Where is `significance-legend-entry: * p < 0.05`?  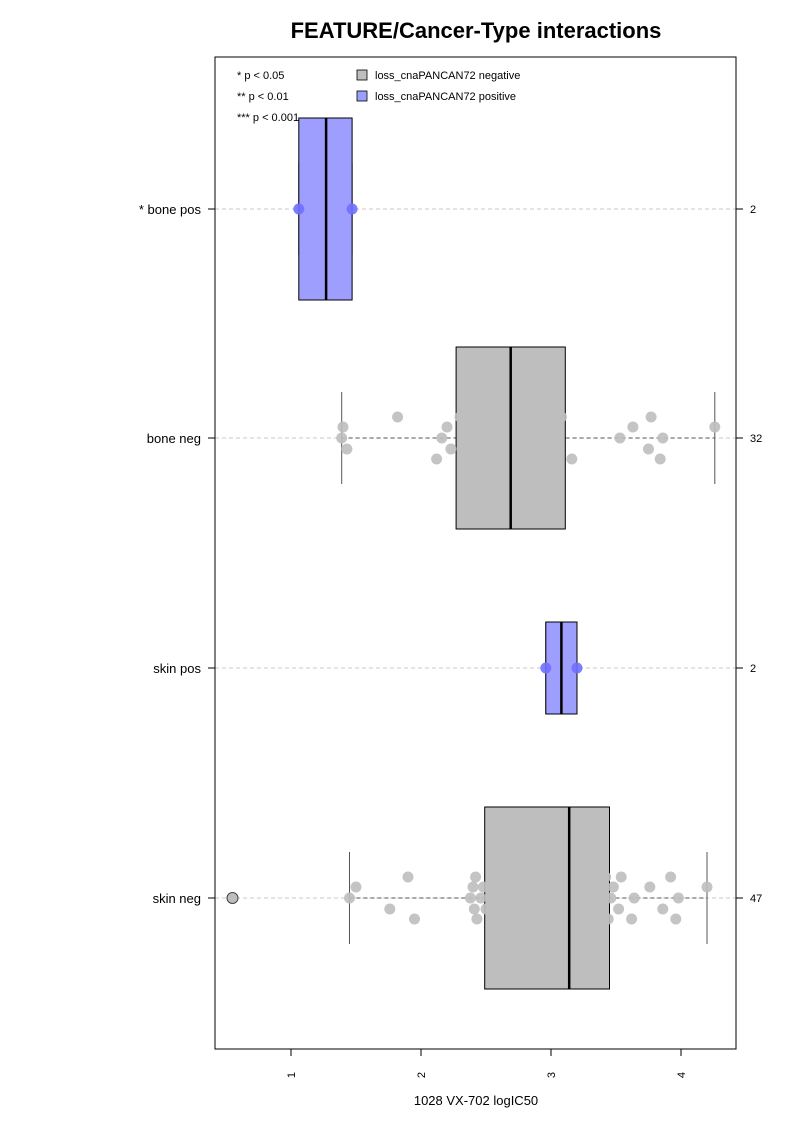 significance-legend-entry: * p < 0.05 is located at coordinates (260, 76).